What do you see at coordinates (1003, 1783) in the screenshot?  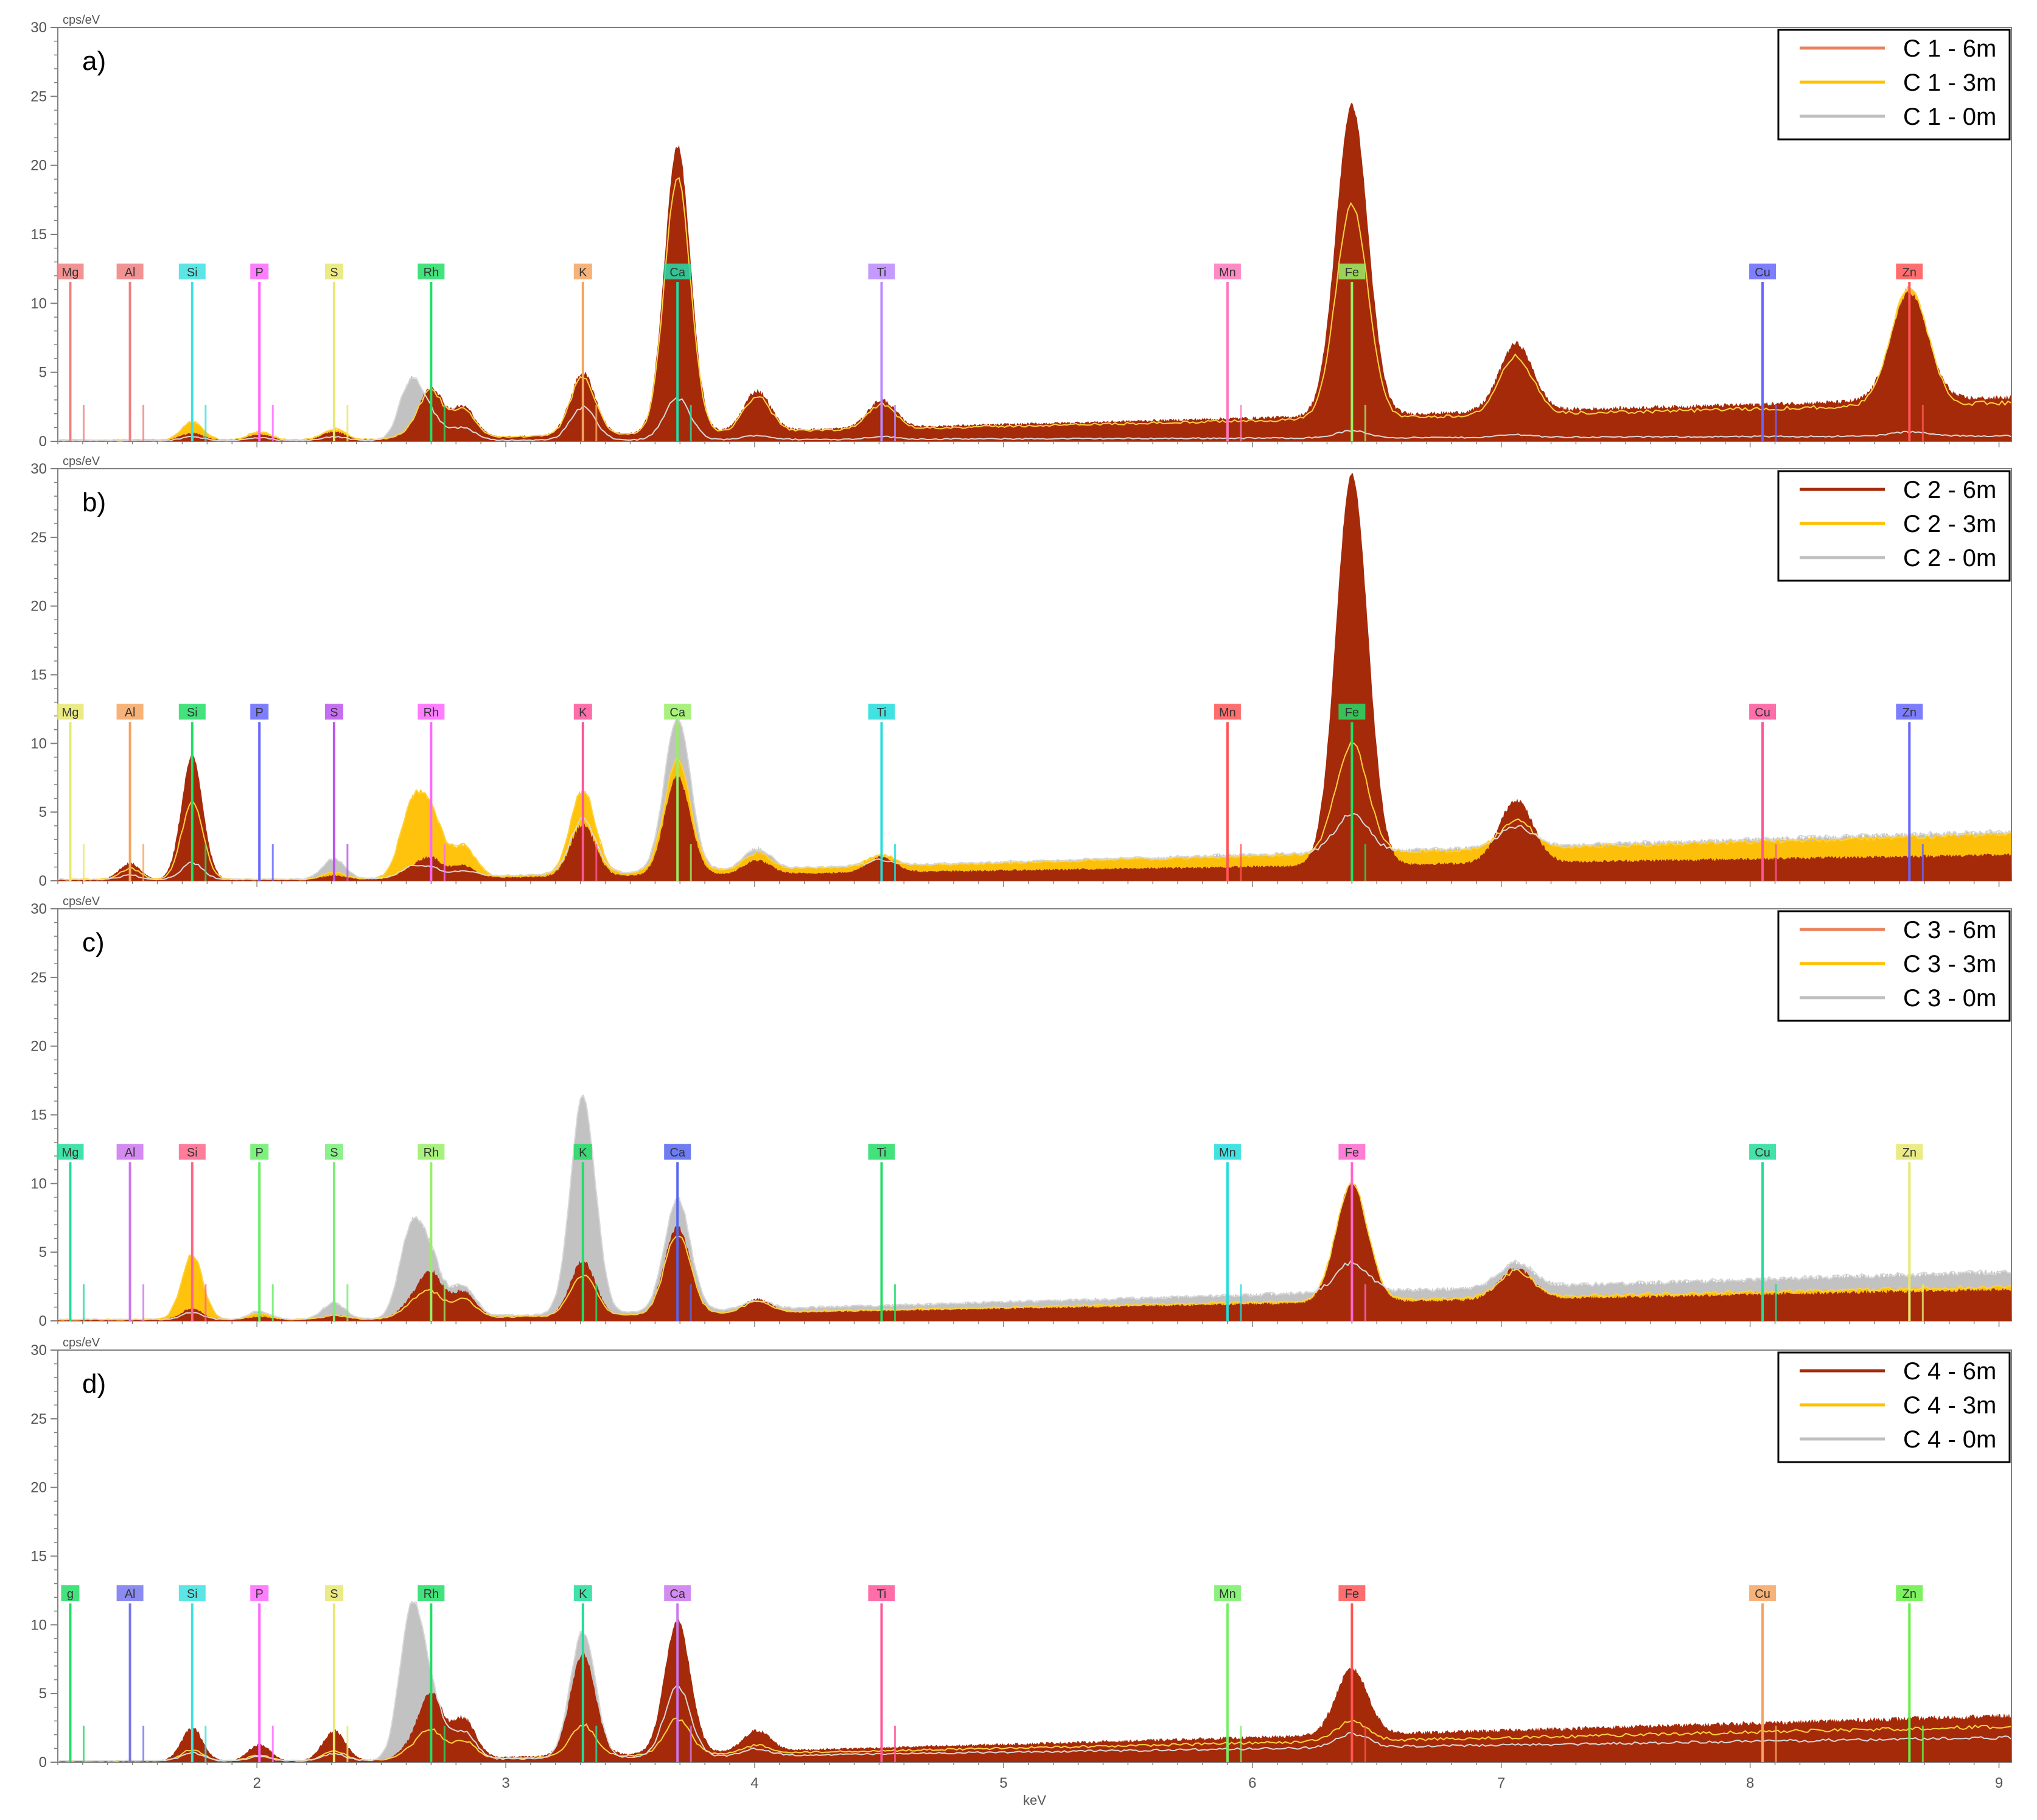 I see `x-tick-label: 5` at bounding box center [1003, 1783].